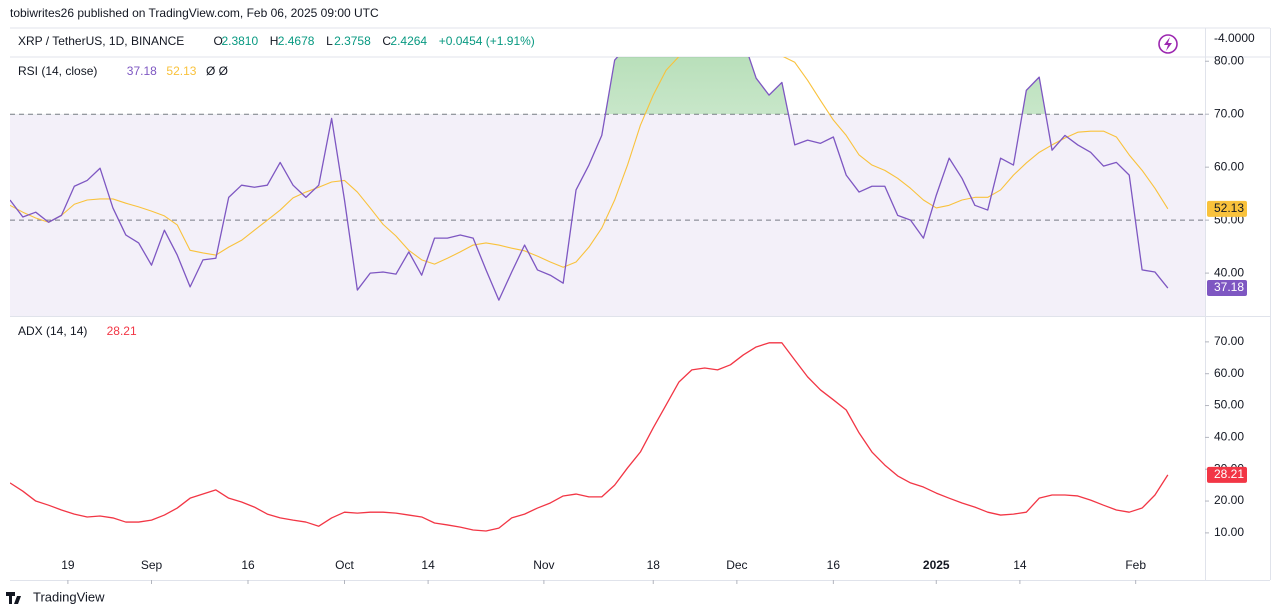 This screenshot has height=615, width=1281. I want to click on alert-icon, so click(1168, 44).